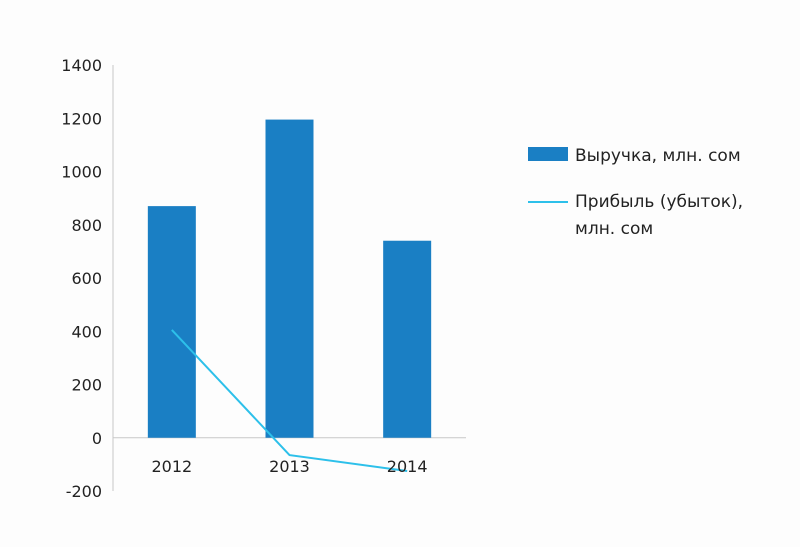  What do you see at coordinates (658, 156) in the screenshot?
I see `legend-bar-label: Выручка, млн. сом` at bounding box center [658, 156].